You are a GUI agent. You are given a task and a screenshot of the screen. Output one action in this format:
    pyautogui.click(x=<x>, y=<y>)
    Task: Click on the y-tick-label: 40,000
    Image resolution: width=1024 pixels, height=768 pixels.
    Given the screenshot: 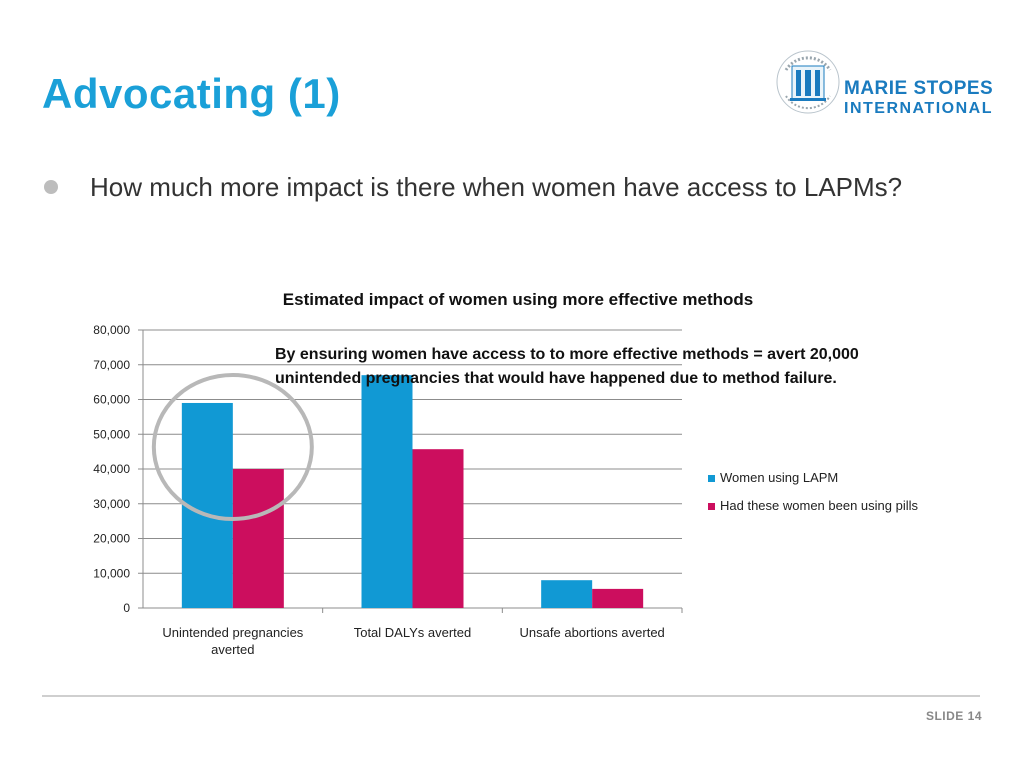 What is the action you would take?
    pyautogui.click(x=111, y=469)
    